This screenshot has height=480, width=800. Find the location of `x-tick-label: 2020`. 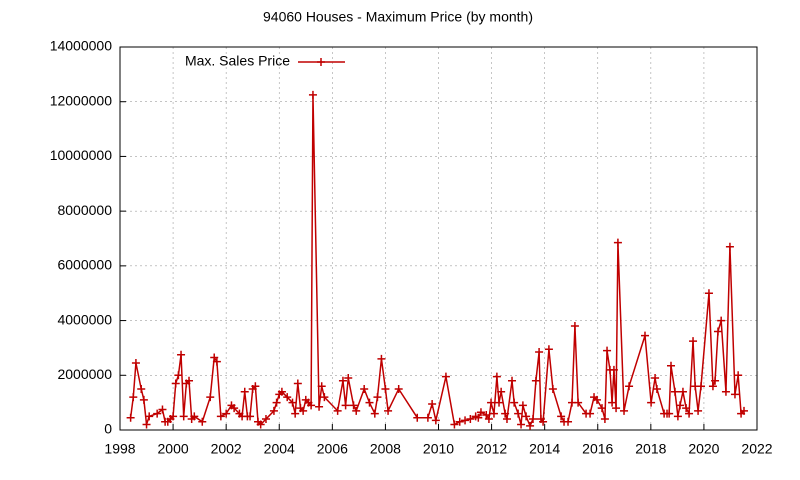

x-tick-label: 2020 is located at coordinates (703, 449).